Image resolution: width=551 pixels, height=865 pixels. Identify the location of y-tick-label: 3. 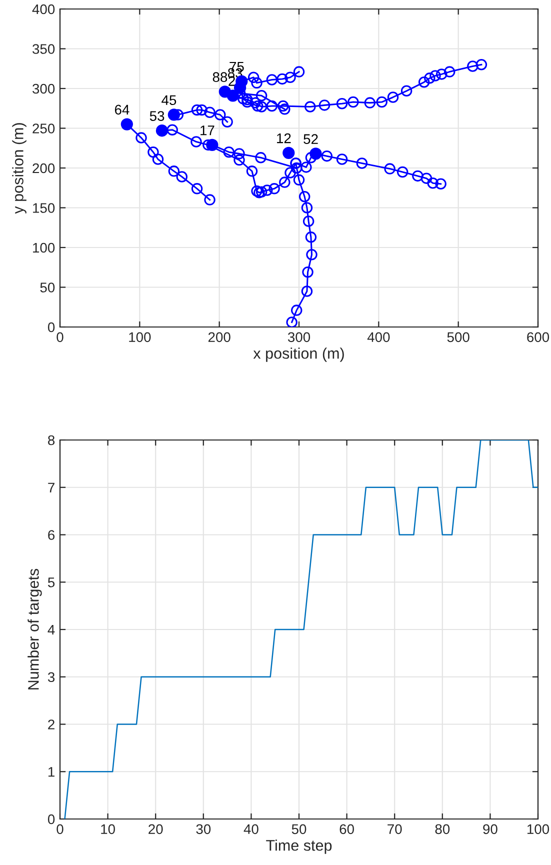
(51, 677).